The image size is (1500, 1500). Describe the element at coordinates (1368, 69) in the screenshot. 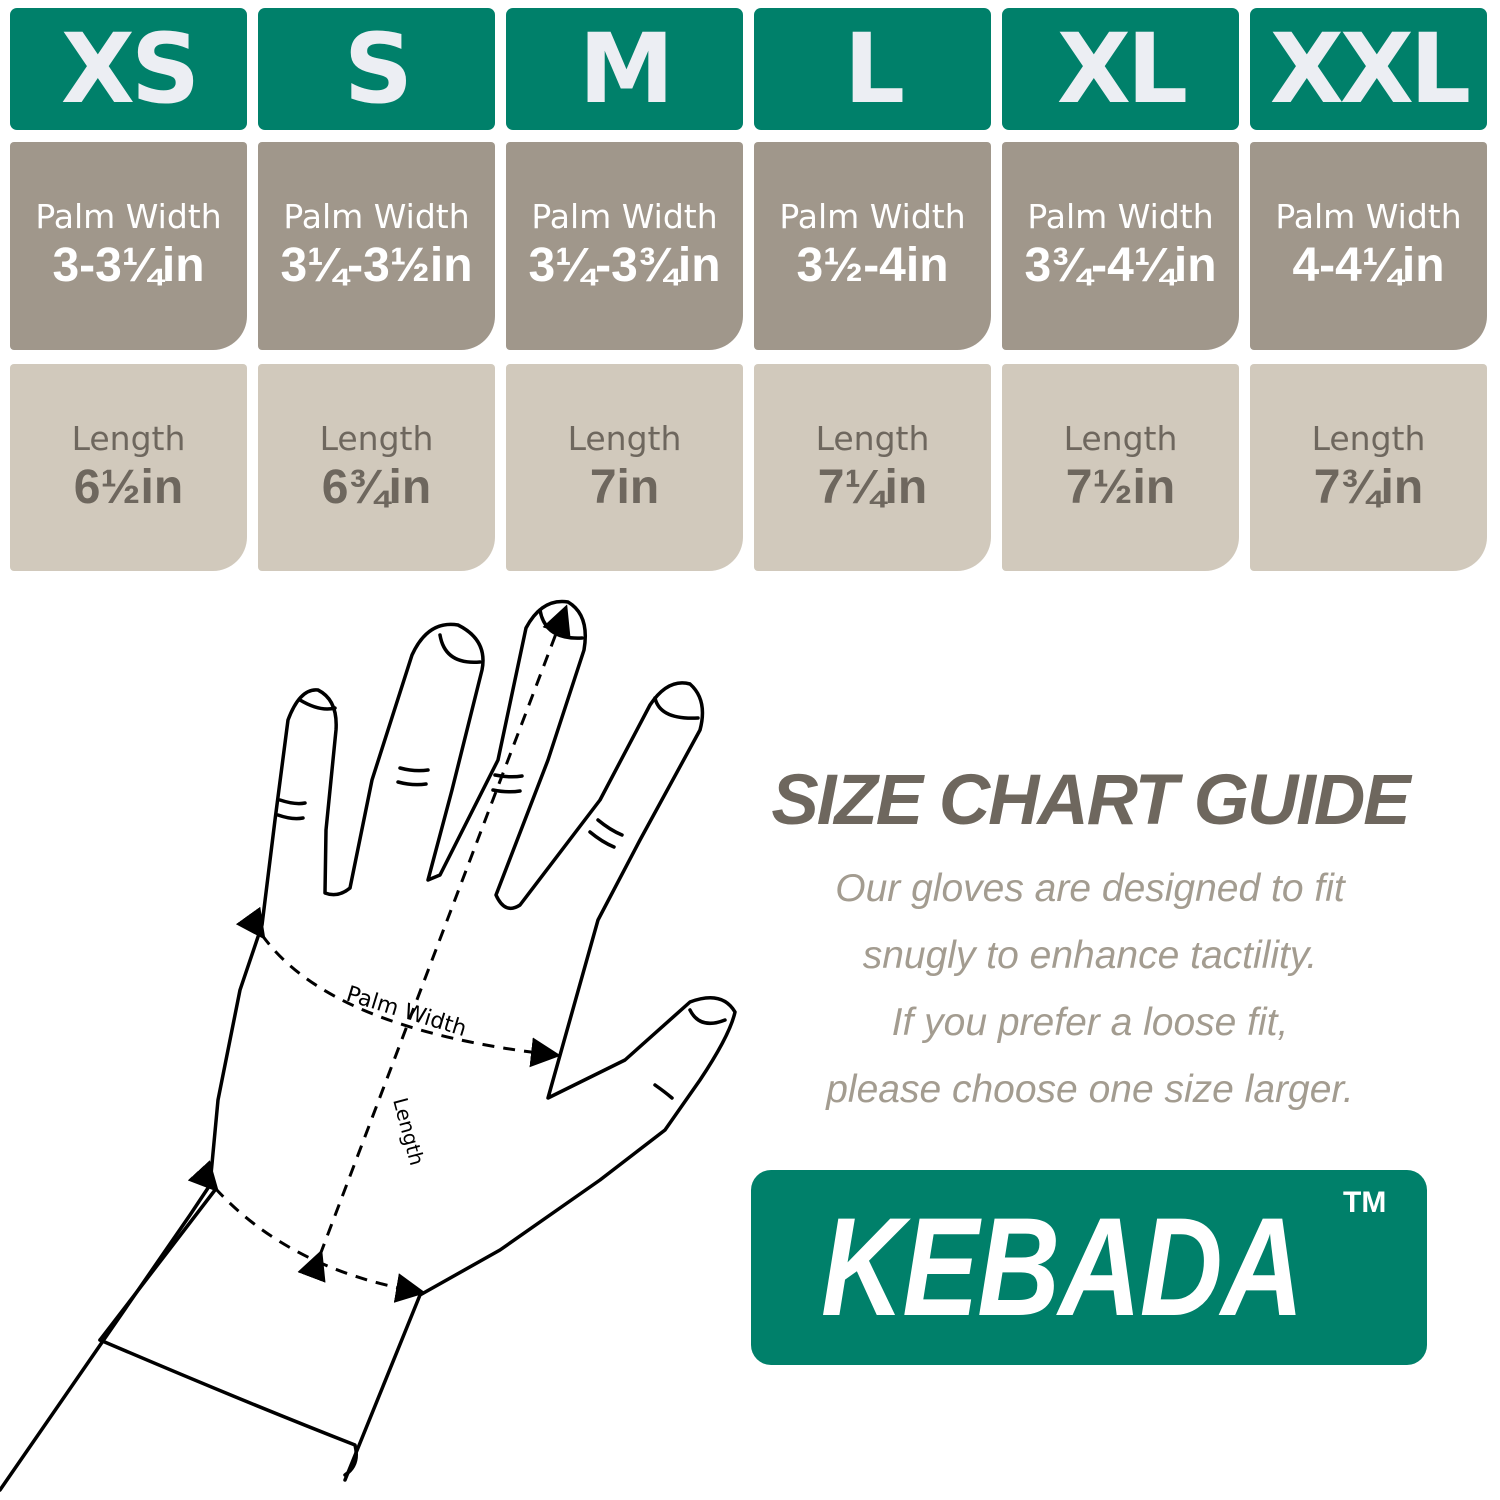

I see `size-header: XXL` at that location.